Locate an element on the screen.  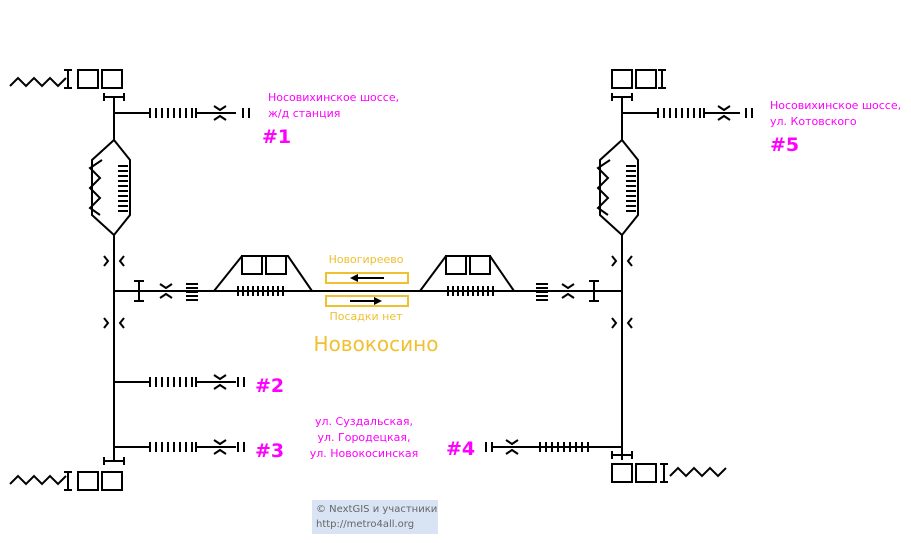
left-escalator is located at coordinates (109, 187).